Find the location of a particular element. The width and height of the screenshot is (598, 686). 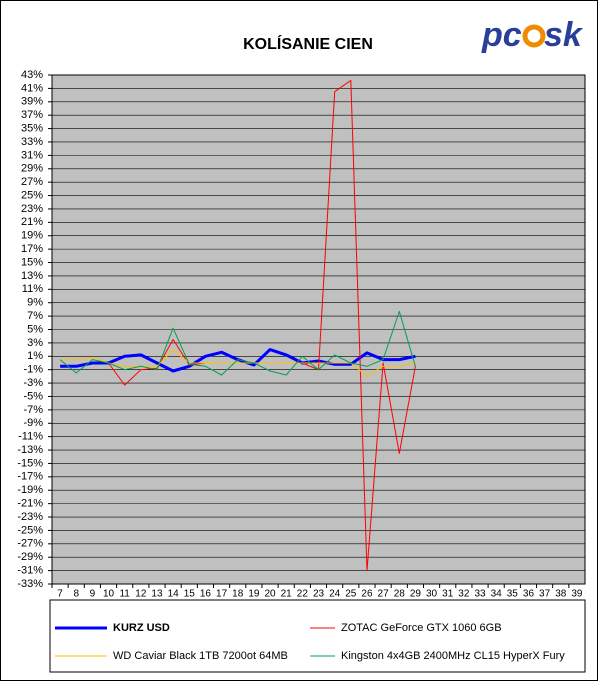

x-tick-label: 13 is located at coordinates (157, 594).